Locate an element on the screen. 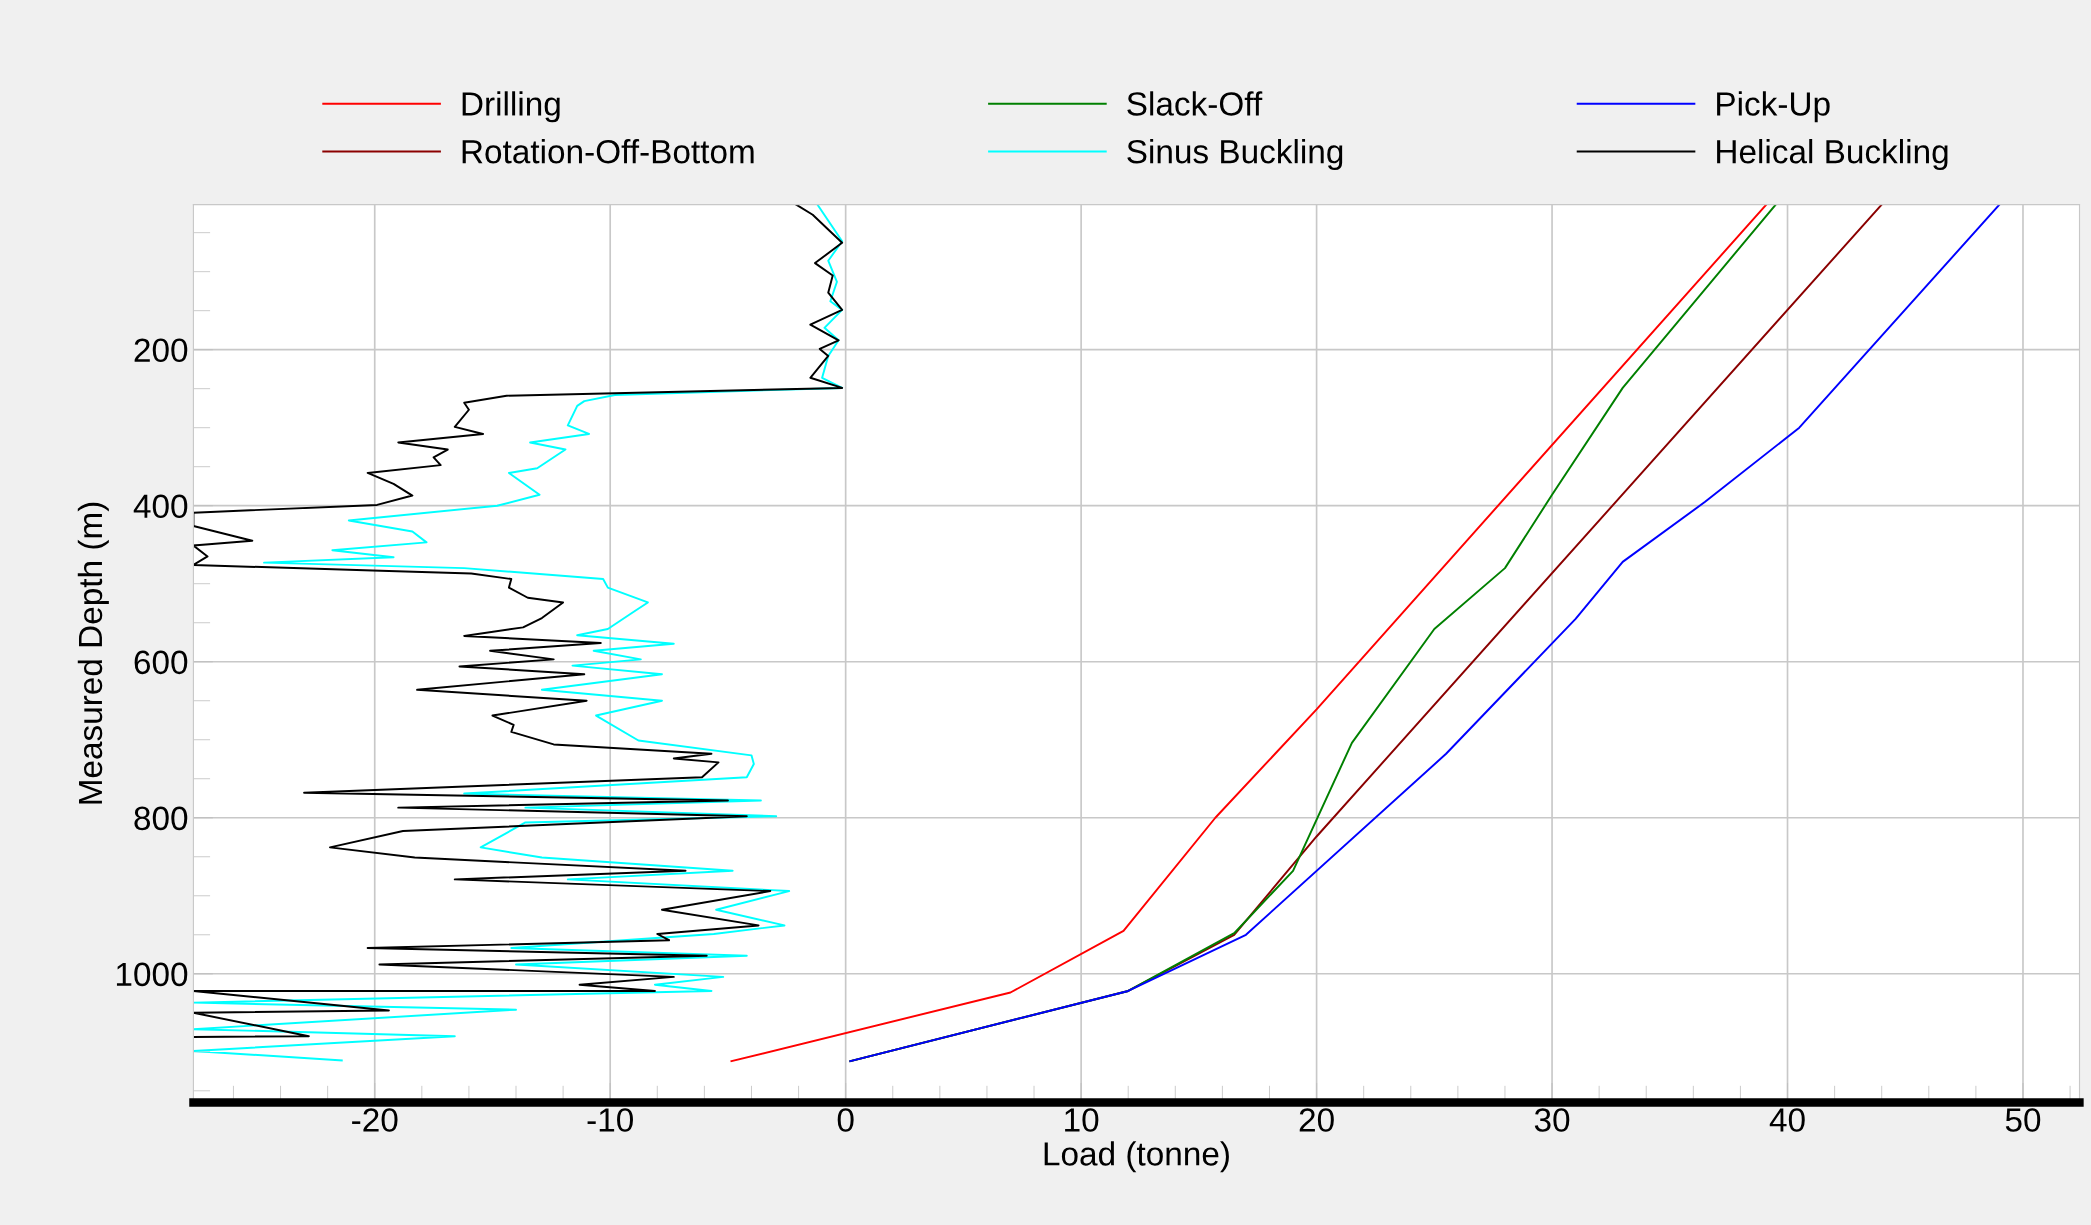  x-tick-label: 0 is located at coordinates (845, 1120).